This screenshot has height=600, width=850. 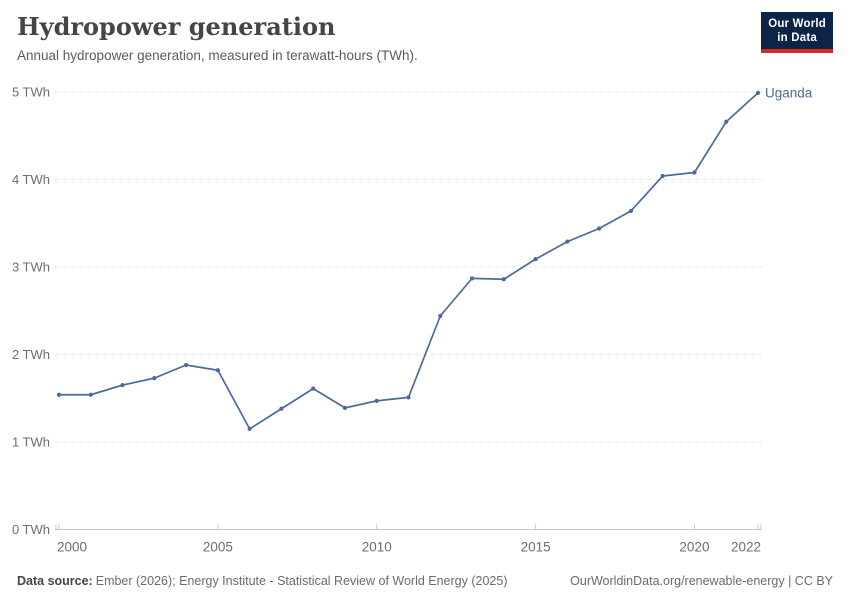 What do you see at coordinates (31, 442) in the screenshot?
I see `y-tick-label: 1 TWh` at bounding box center [31, 442].